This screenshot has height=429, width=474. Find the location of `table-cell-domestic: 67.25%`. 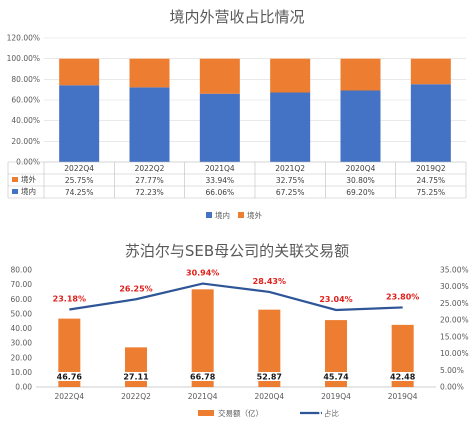

table-cell-domestic: 67.25% is located at coordinates (290, 192).